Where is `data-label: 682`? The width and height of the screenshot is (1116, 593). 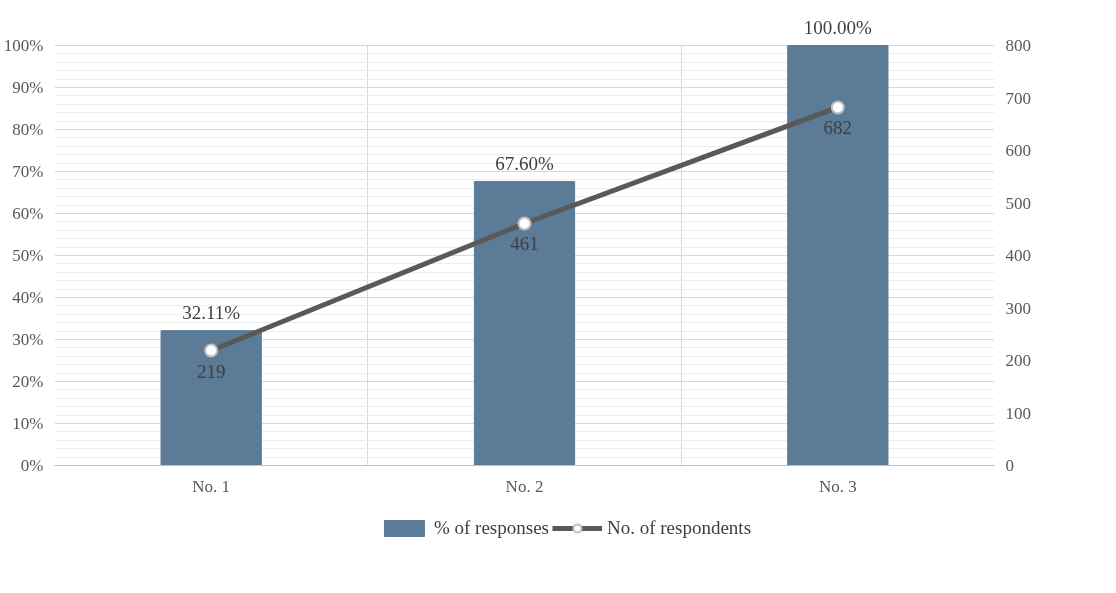
data-label: 682 is located at coordinates (838, 128).